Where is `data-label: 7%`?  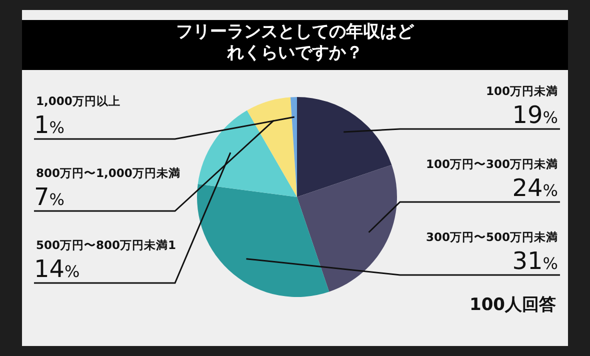
data-label: 7% is located at coordinates (49, 197).